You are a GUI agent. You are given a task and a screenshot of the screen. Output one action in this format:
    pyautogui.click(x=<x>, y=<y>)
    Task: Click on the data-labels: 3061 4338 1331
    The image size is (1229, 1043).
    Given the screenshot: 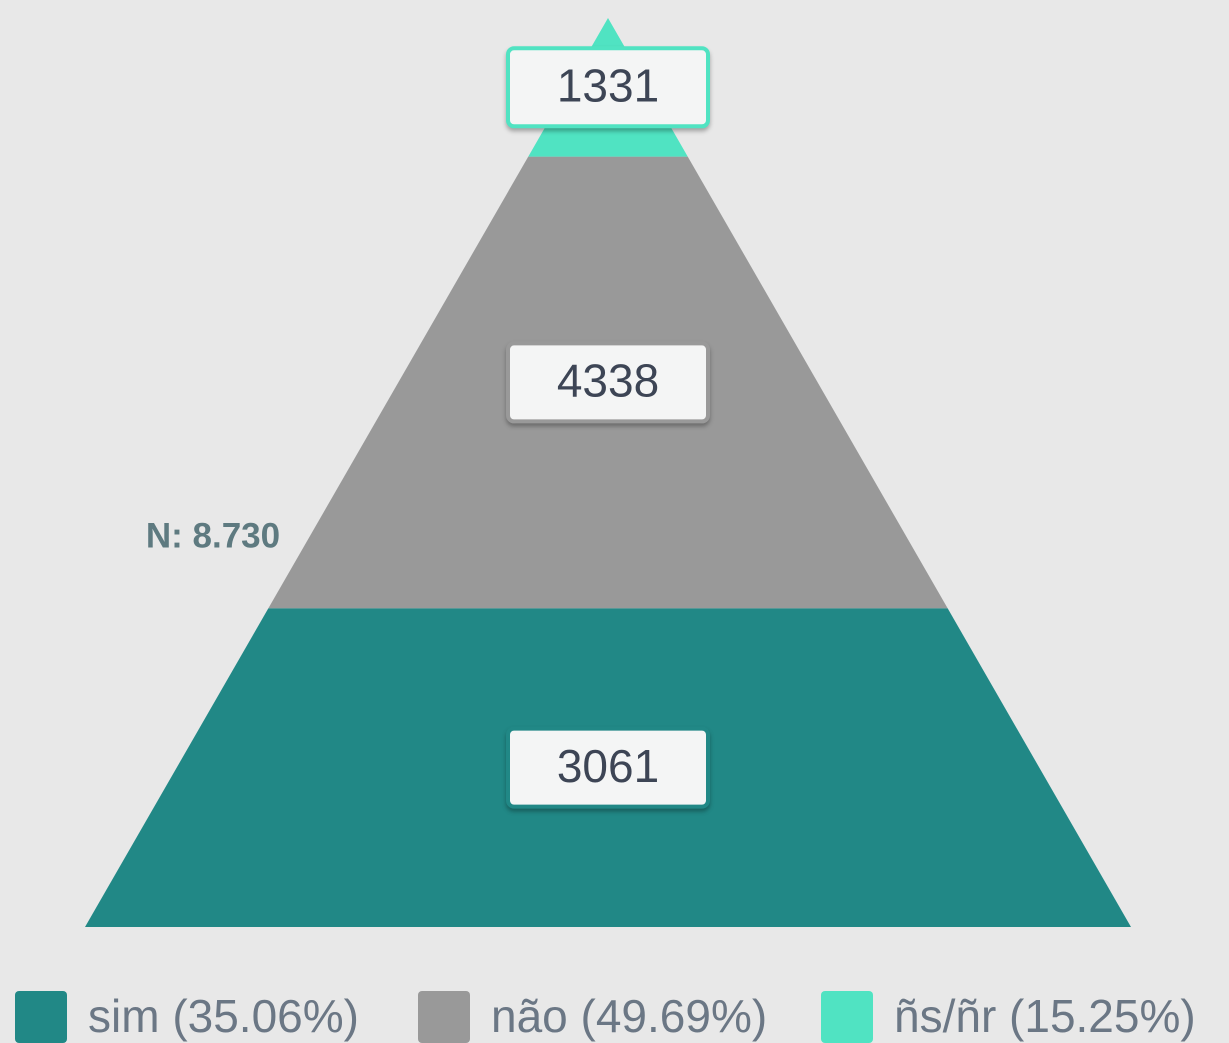 What is the action you would take?
    pyautogui.click(x=608, y=427)
    